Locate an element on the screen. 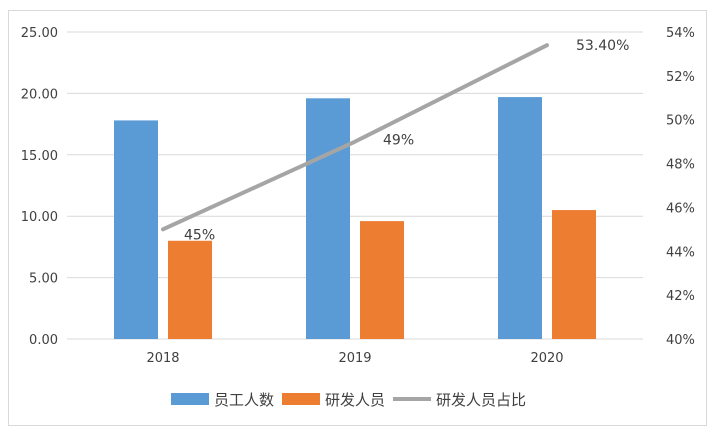 The width and height of the screenshot is (715, 432). right-tick-label: 52% is located at coordinates (680, 77).